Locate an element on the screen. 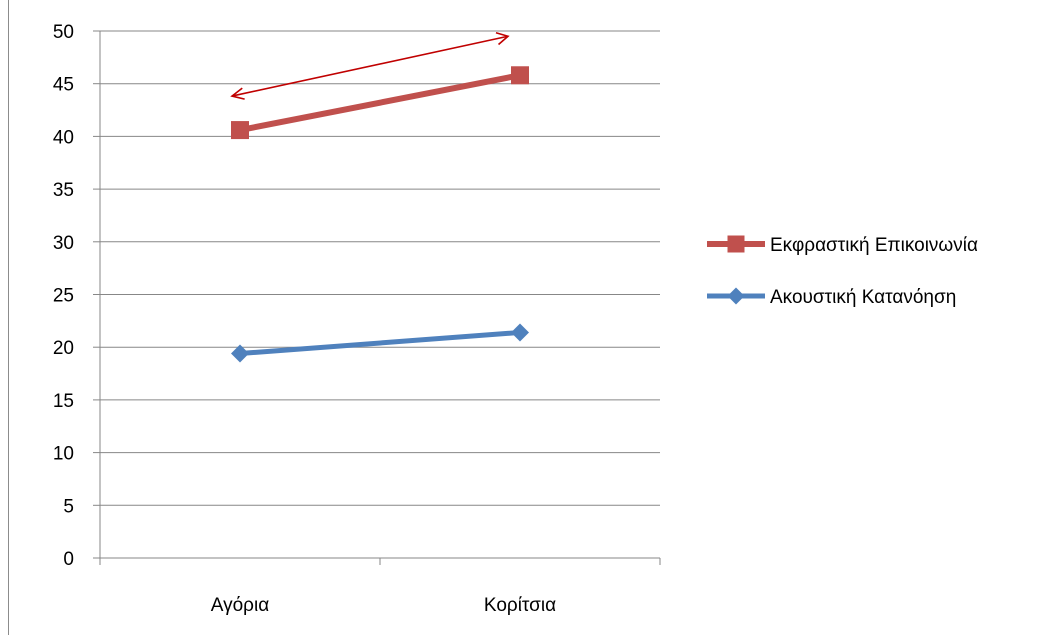 This screenshot has height=635, width=1054. y-tick-label: 15 is located at coordinates (63, 401).